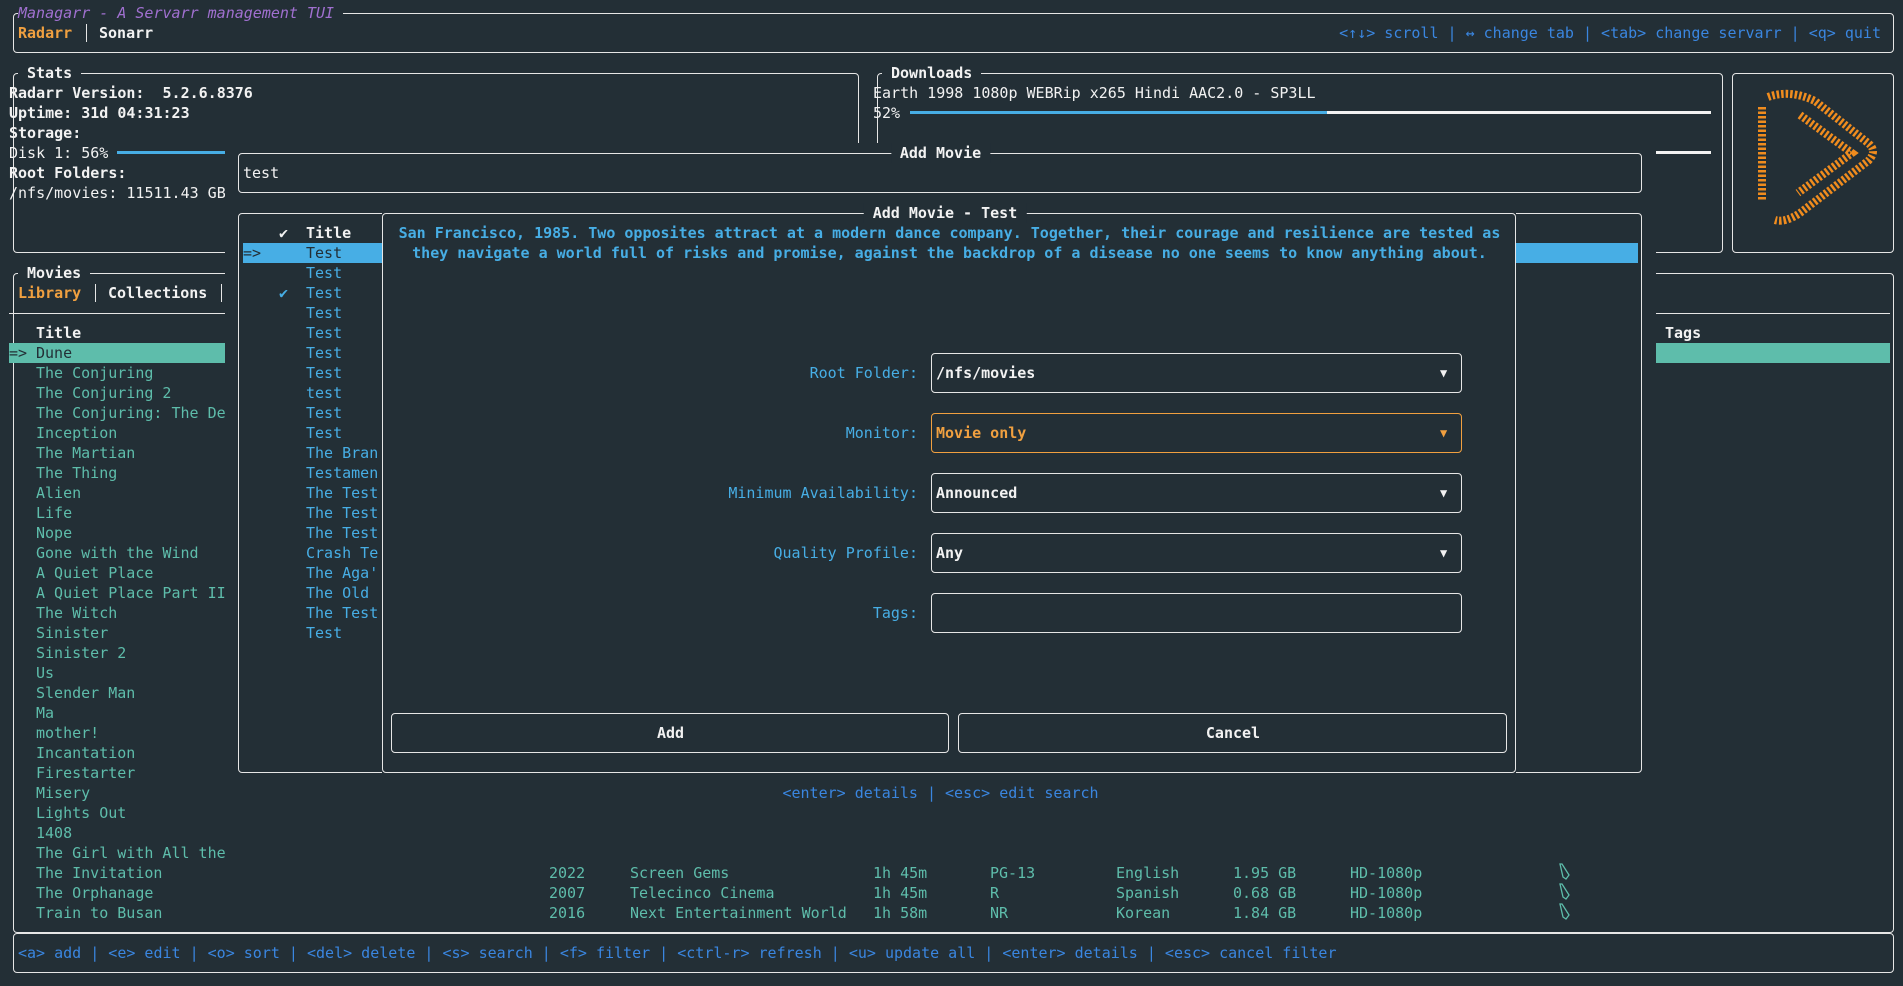 Image resolution: width=1903 pixels, height=986 pixels. I want to click on movie-language: Korean, so click(1143, 913).